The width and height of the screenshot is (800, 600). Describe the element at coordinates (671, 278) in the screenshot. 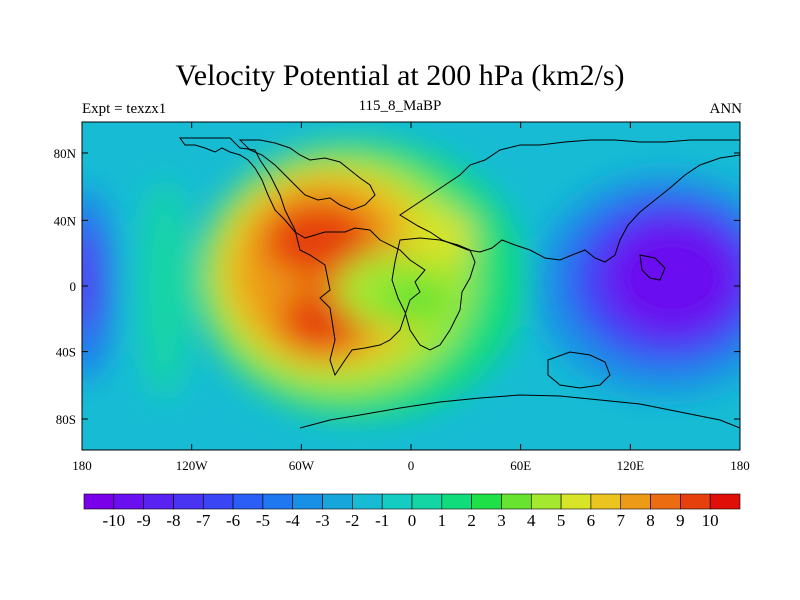

I see `neg-region-core` at that location.